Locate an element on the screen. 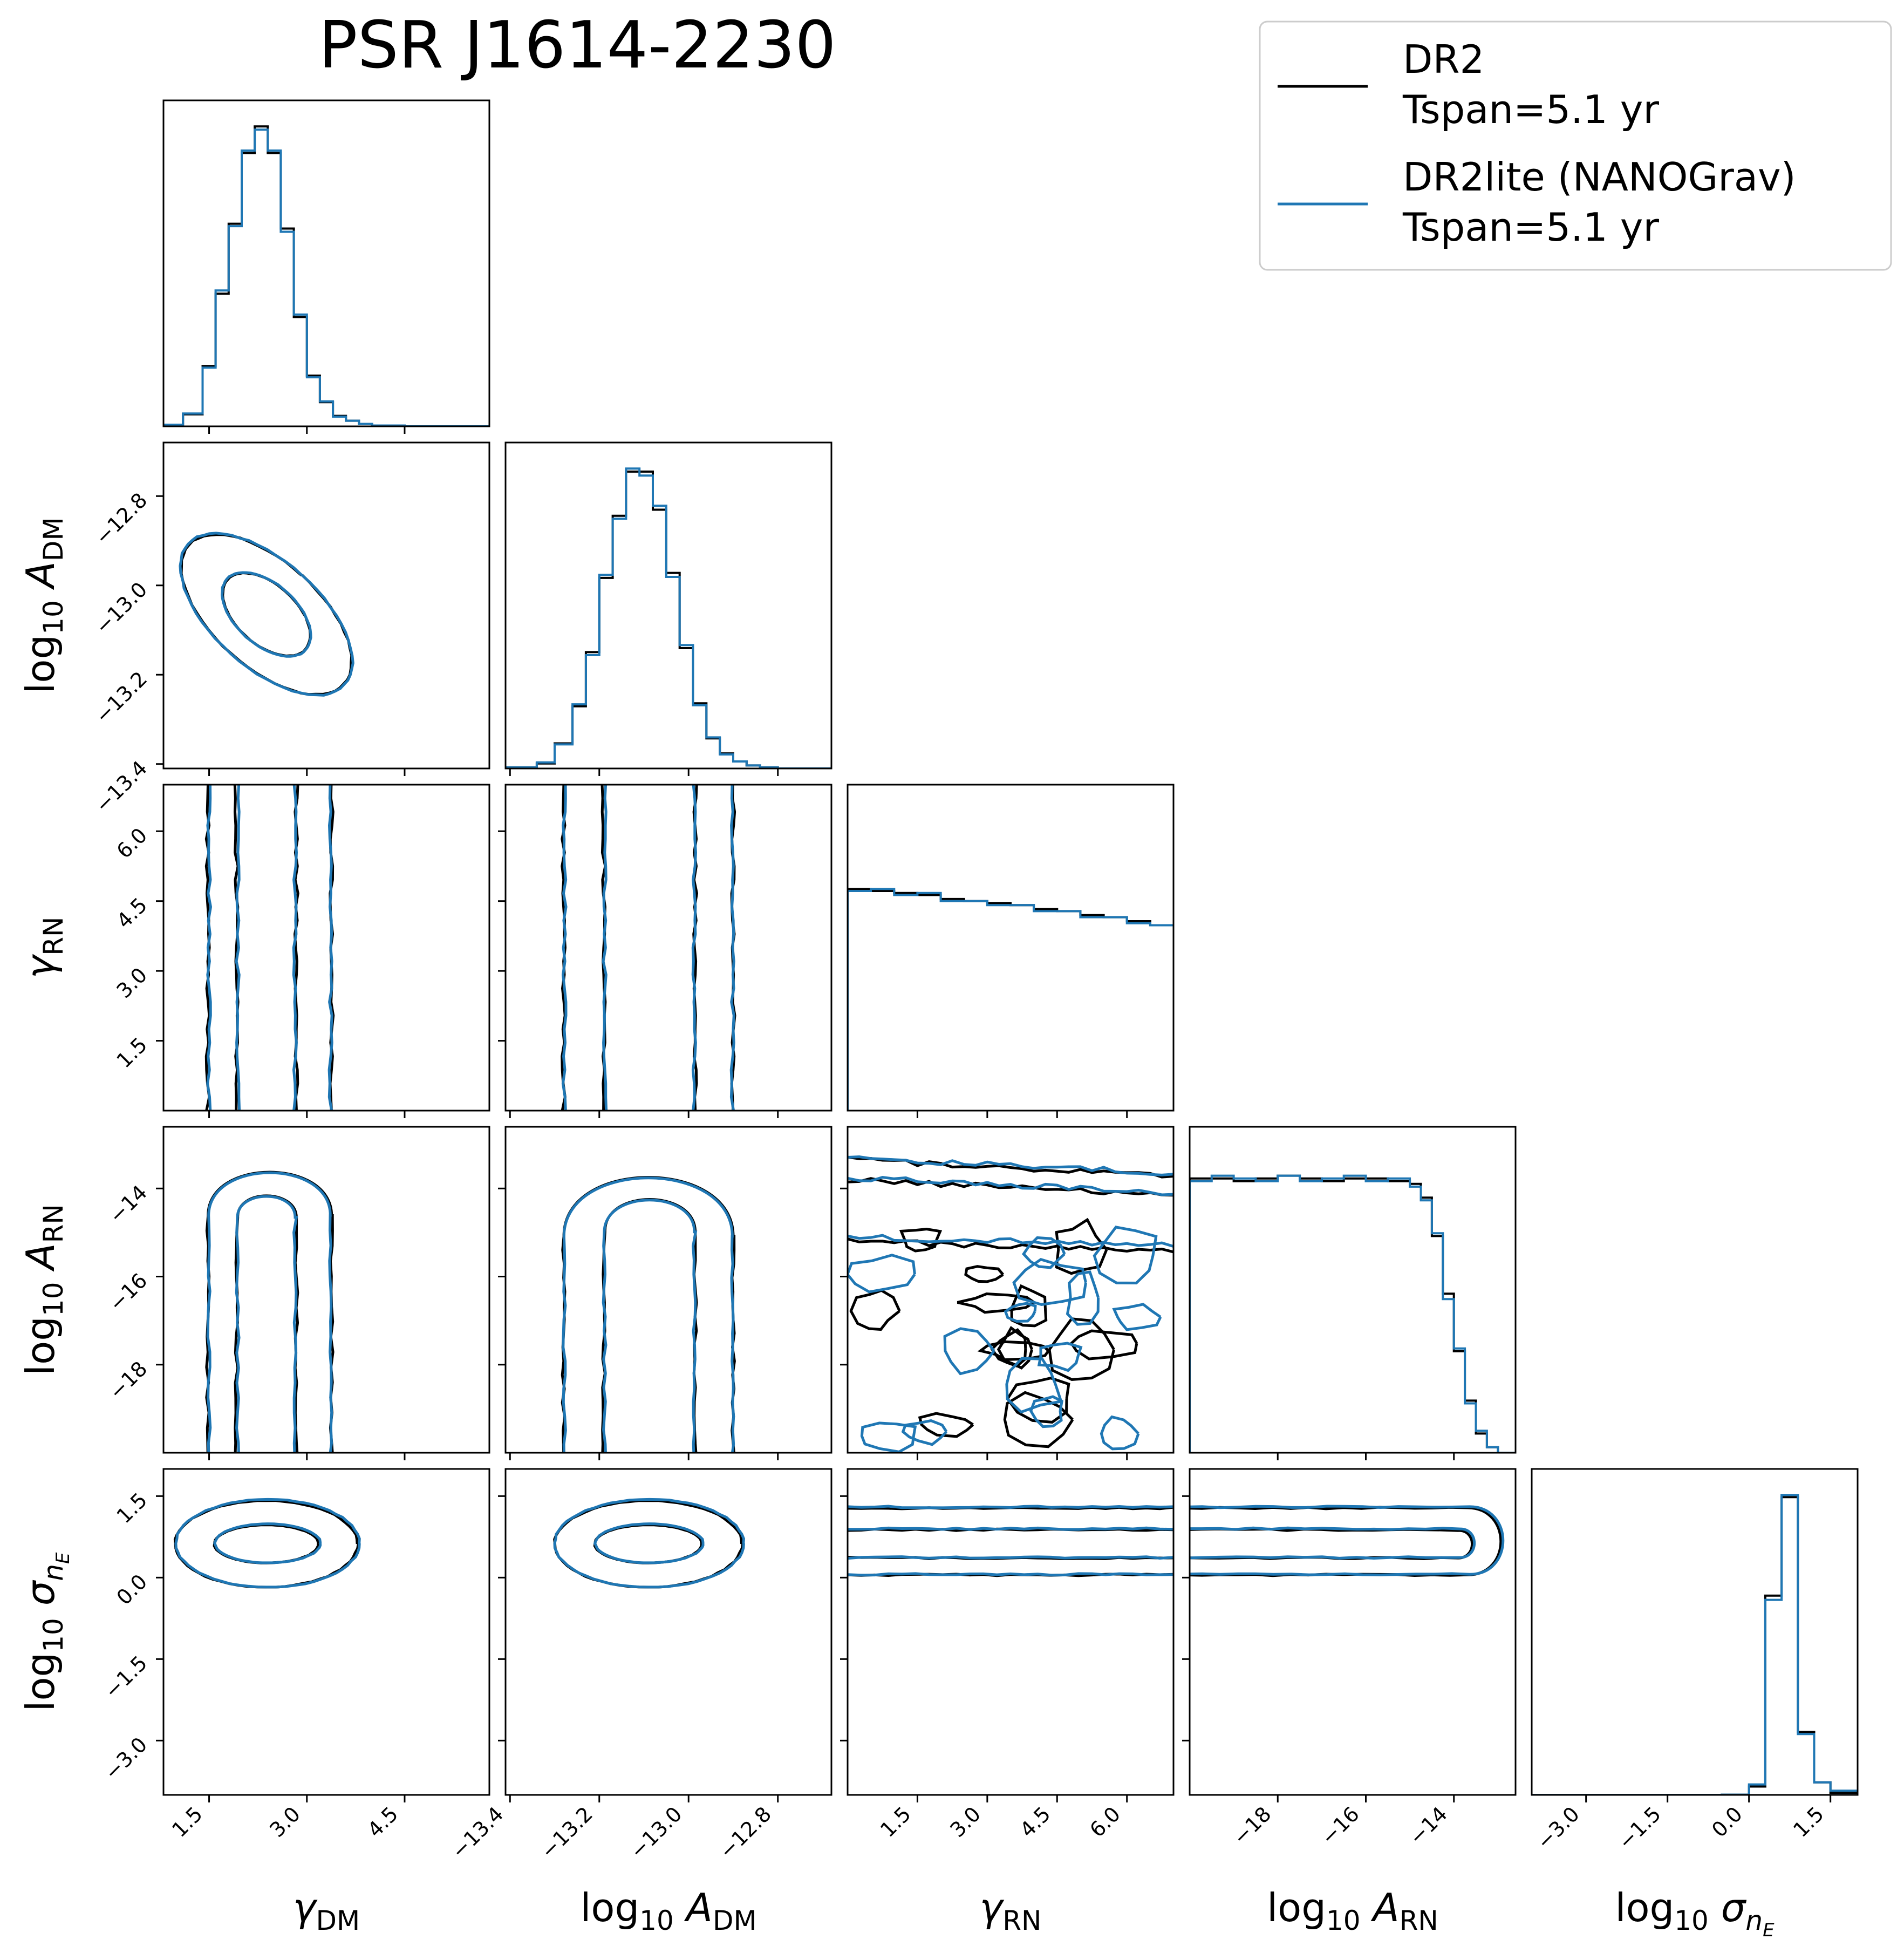  legend-label-dr2lite-tspan: Tspan=5.1 yr is located at coordinates (1530, 227).